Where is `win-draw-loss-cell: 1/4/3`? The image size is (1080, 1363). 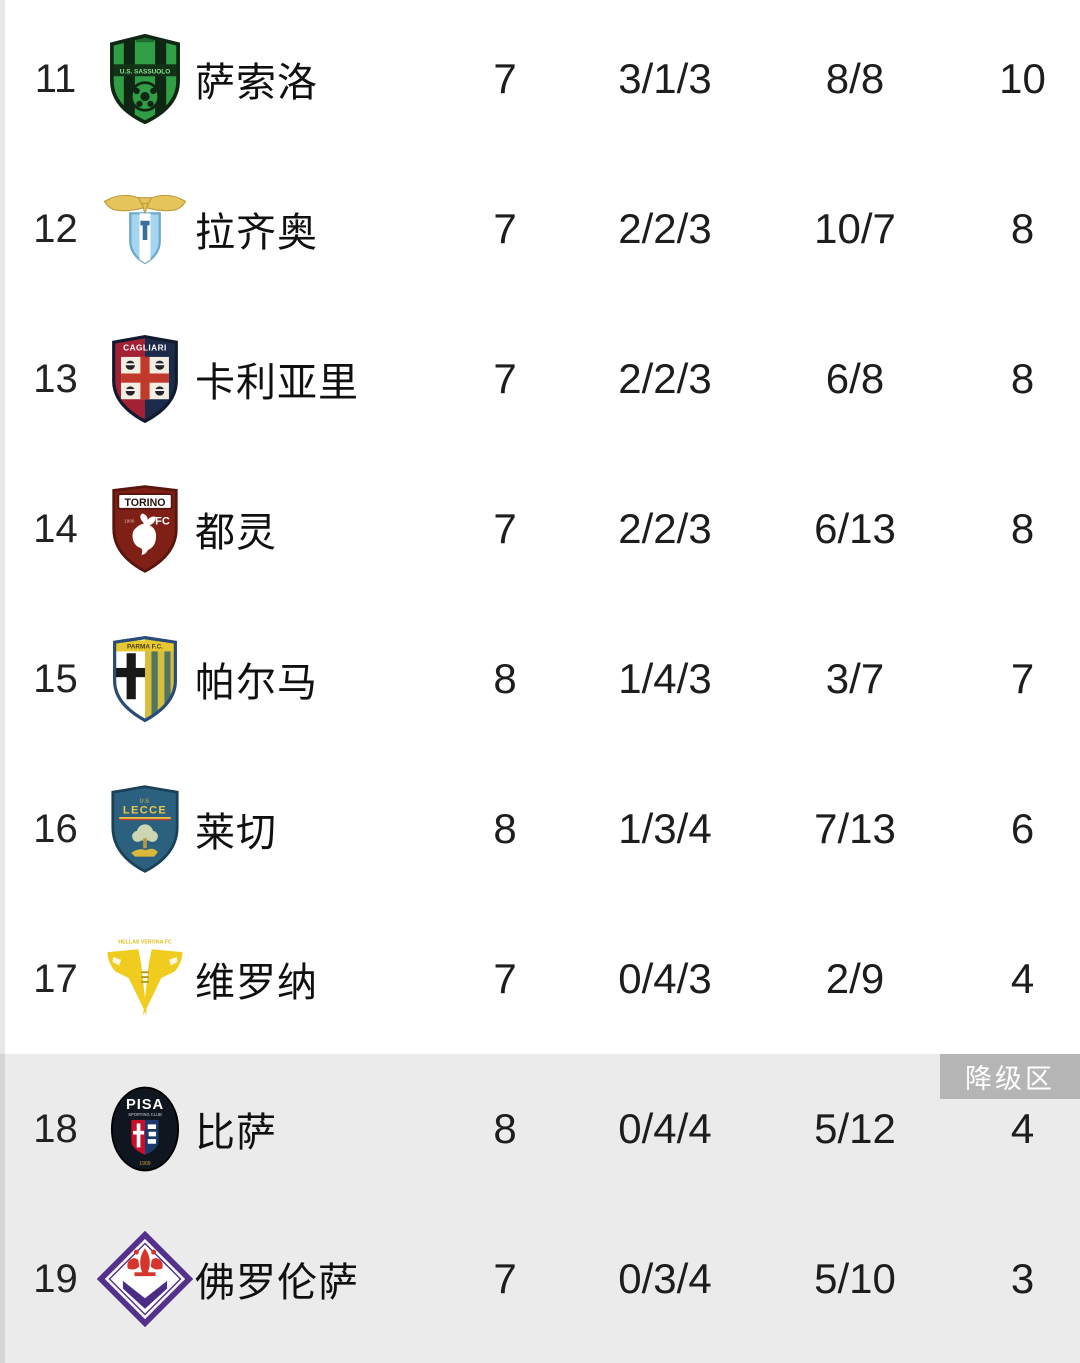 win-draw-loss-cell: 1/4/3 is located at coordinates (665, 678).